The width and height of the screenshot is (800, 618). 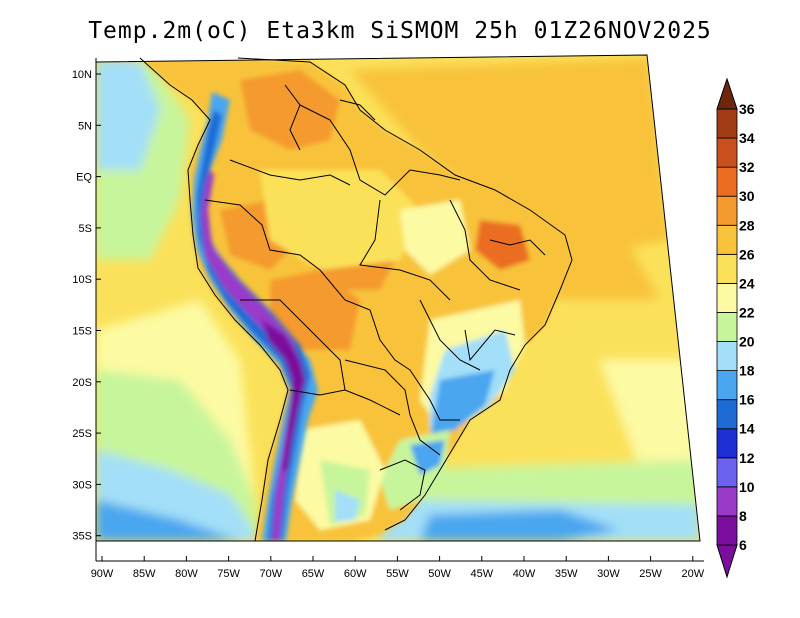 I want to click on colorbar-label: 8, so click(x=743, y=516).